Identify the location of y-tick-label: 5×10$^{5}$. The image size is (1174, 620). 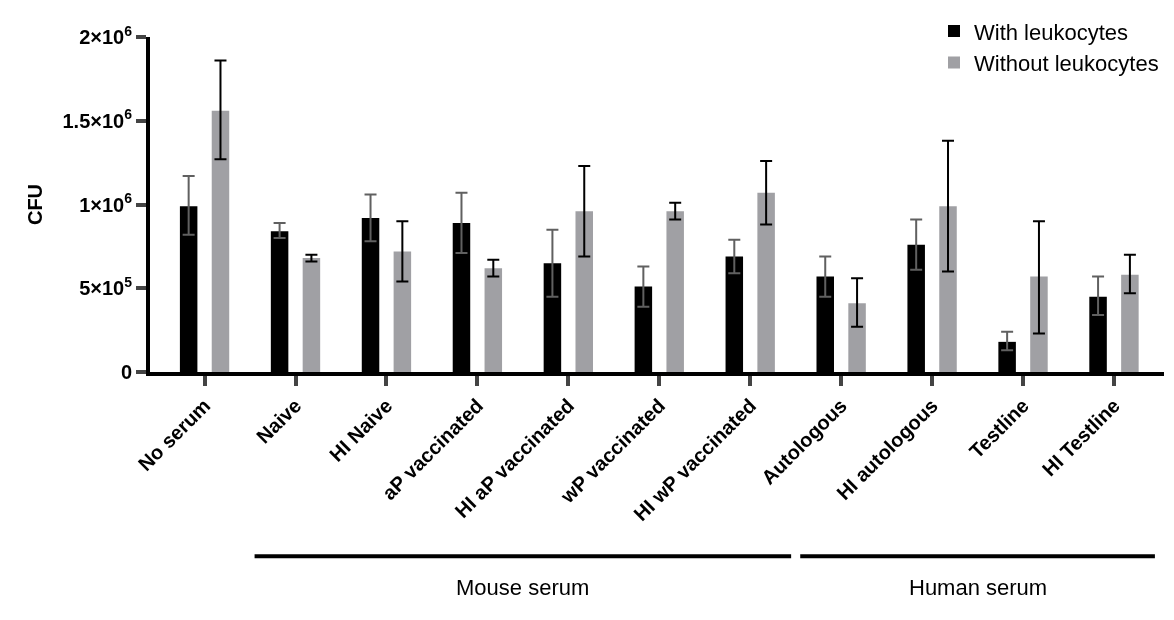
(106, 286).